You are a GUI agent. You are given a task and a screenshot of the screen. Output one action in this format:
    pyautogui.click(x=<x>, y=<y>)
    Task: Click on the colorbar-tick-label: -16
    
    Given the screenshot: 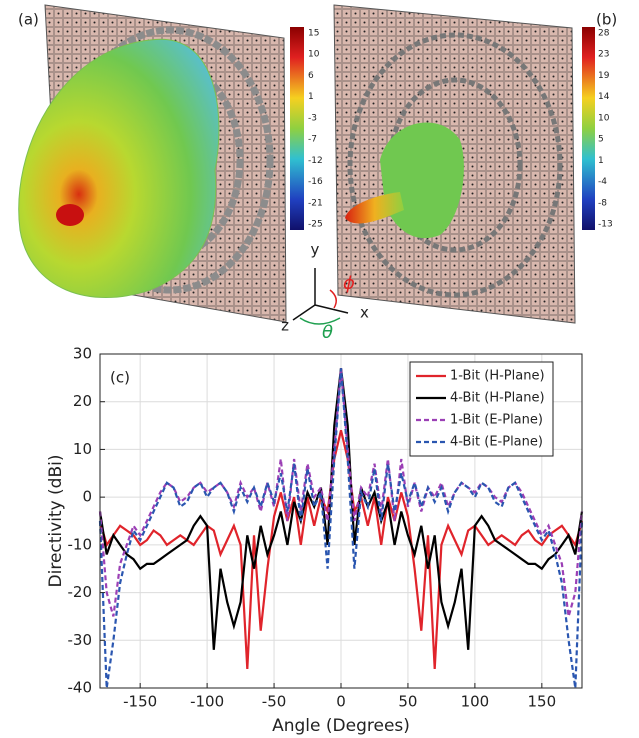 What is the action you would take?
    pyautogui.click(x=315, y=182)
    